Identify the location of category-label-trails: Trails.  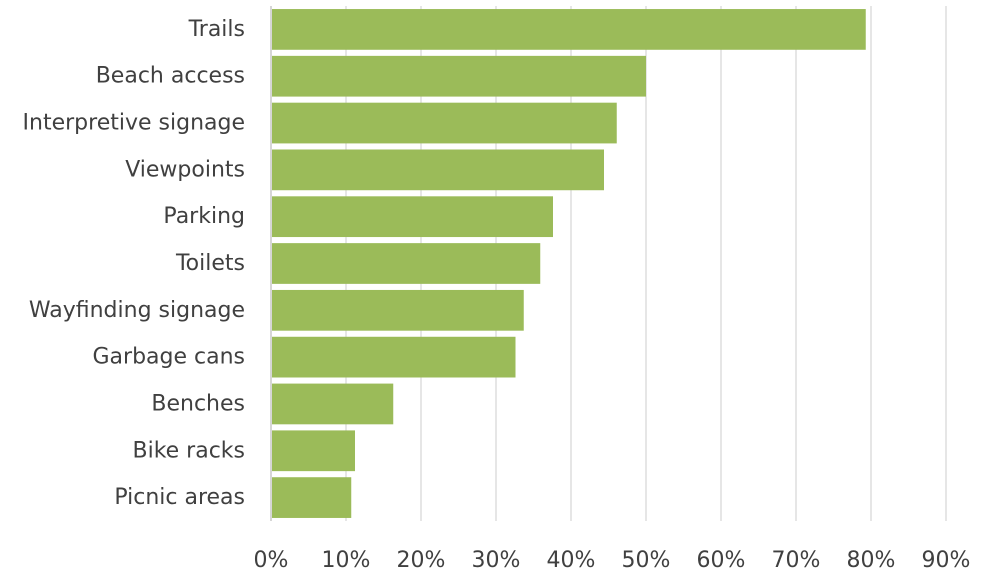
(216, 29).